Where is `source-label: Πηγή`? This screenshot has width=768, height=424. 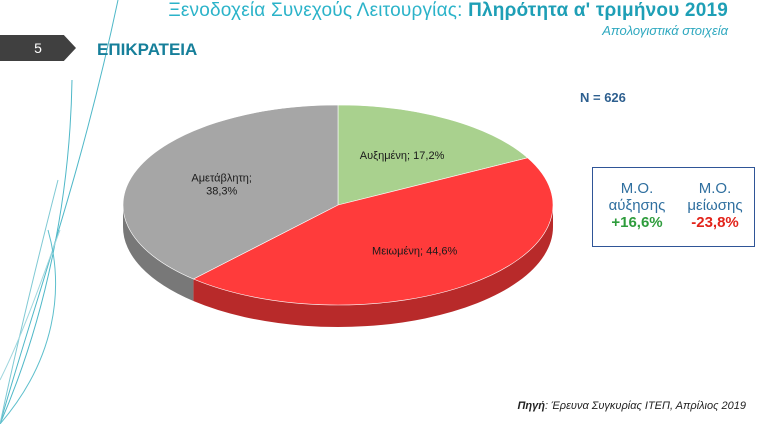 source-label: Πηγή is located at coordinates (531, 406).